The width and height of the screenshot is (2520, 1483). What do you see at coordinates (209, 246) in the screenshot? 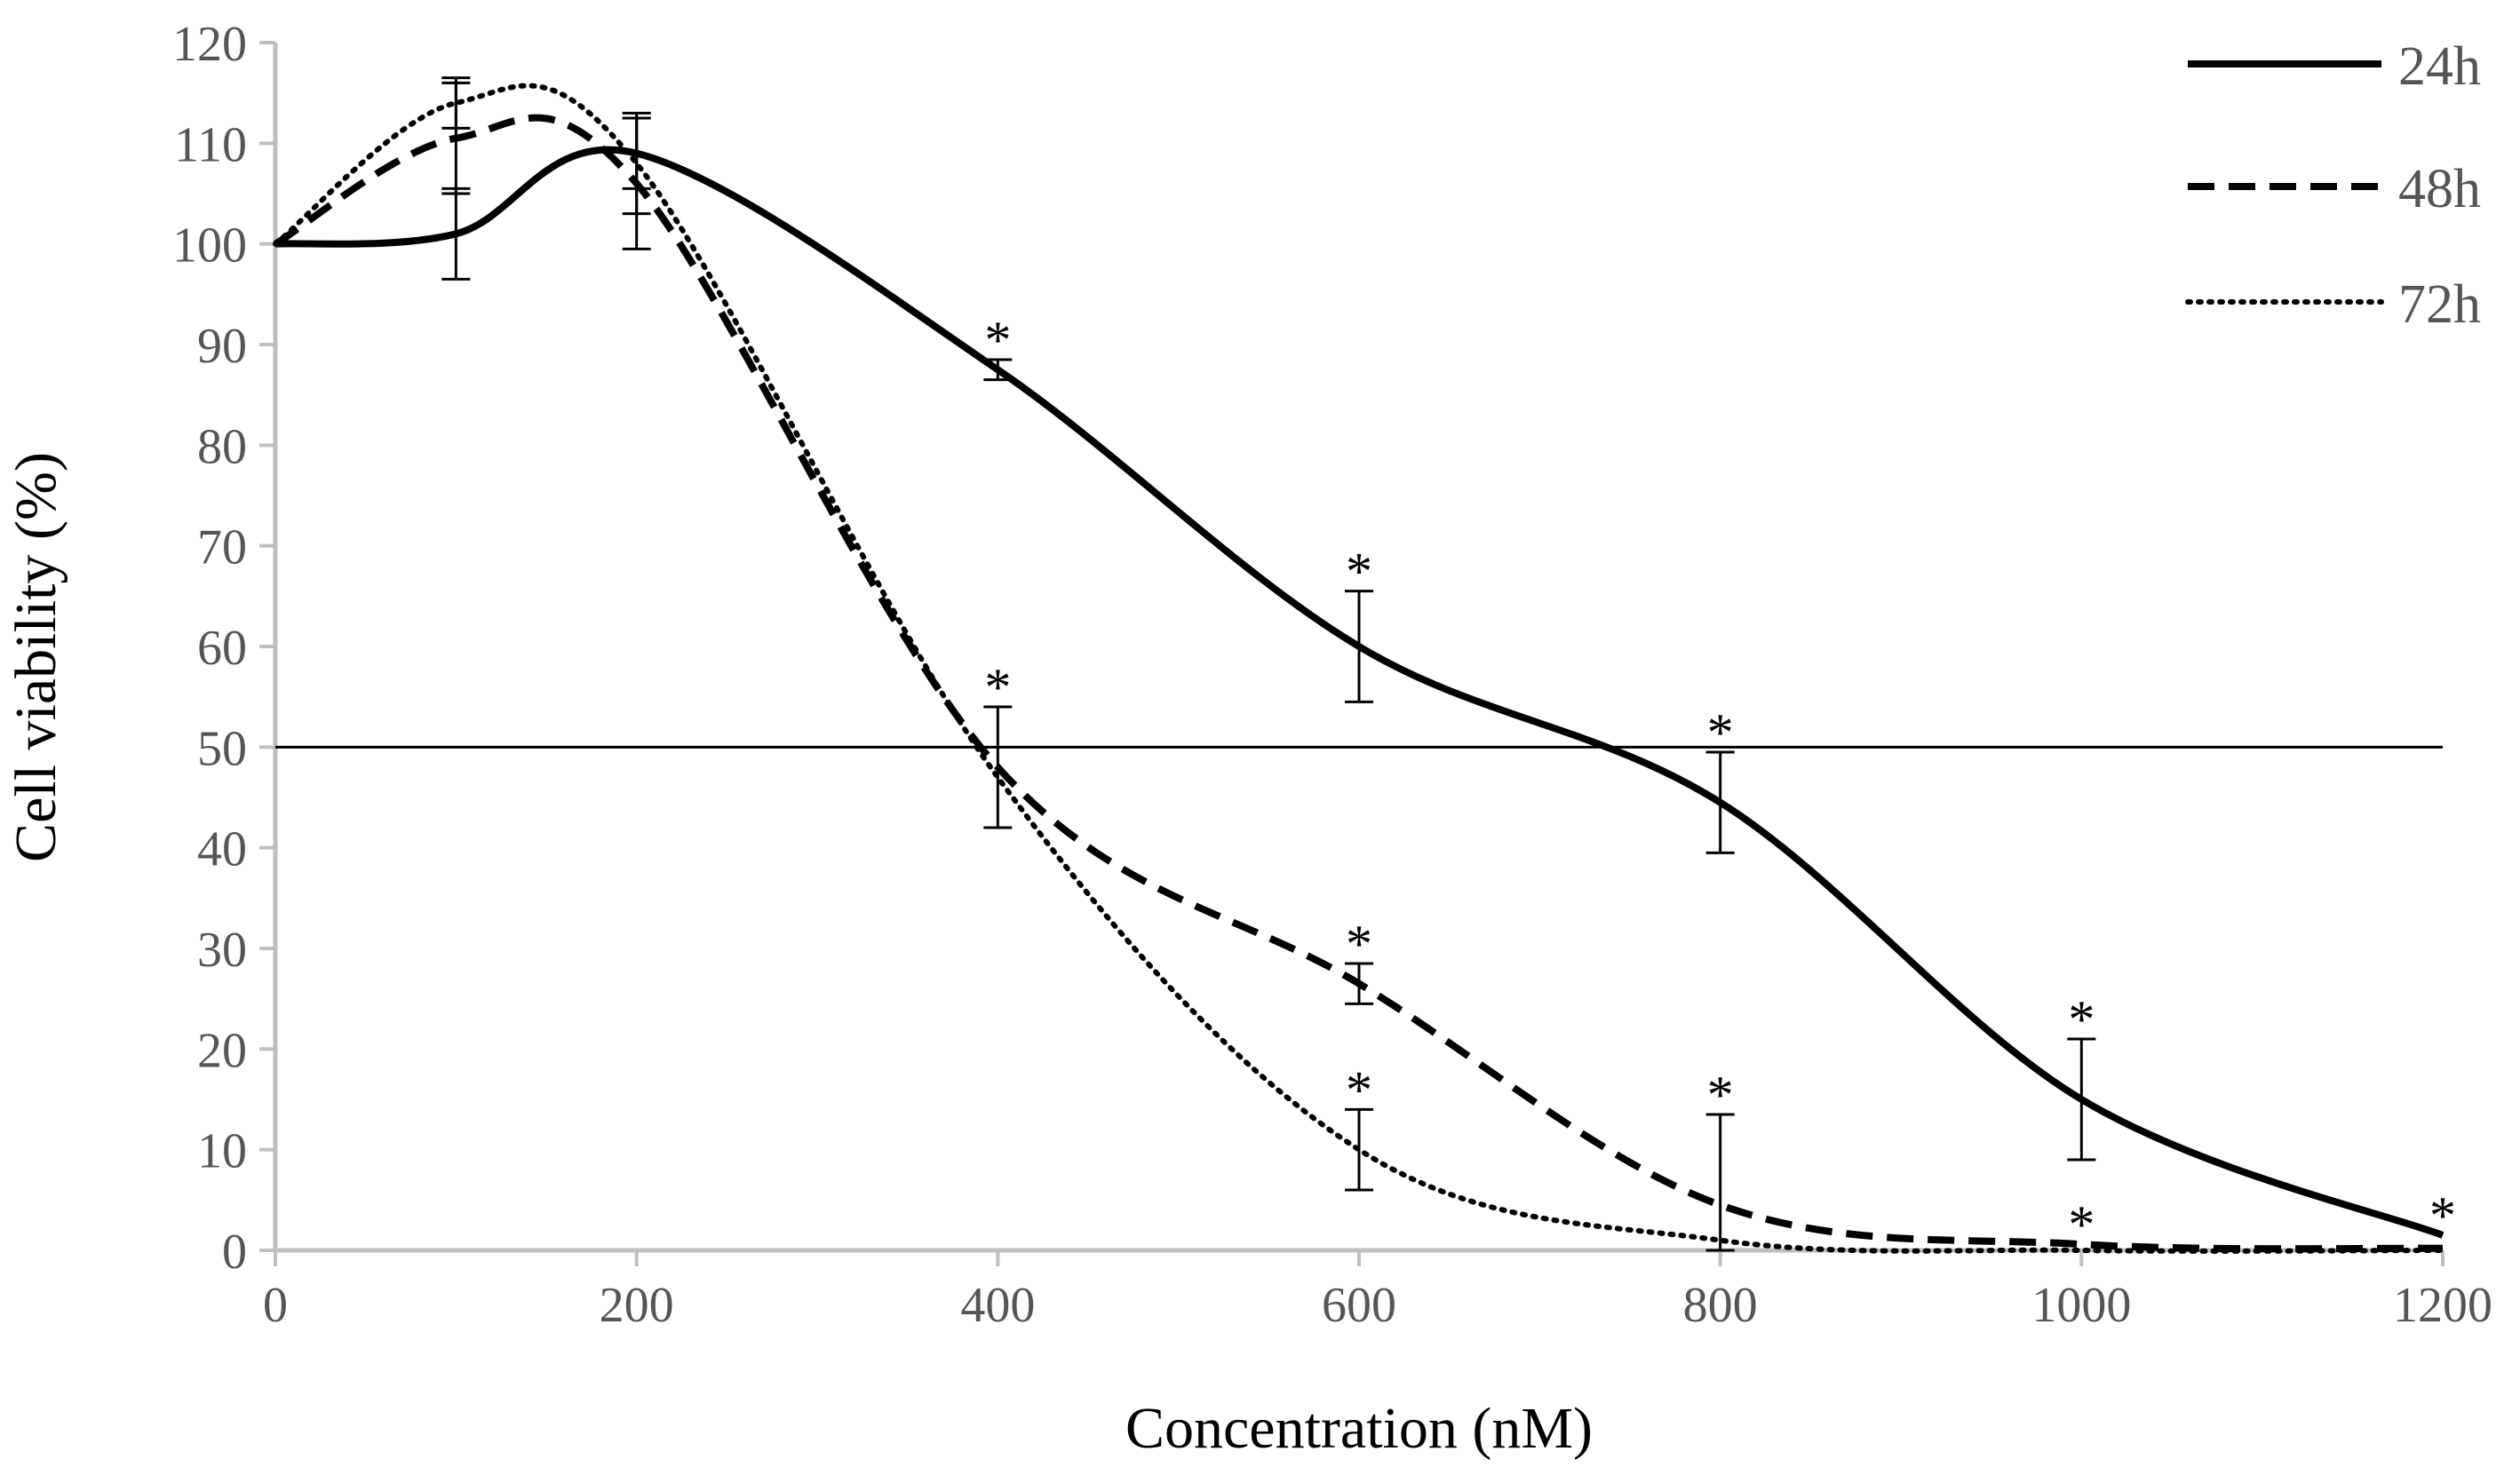
I see `y-tick-label: 100` at bounding box center [209, 246].